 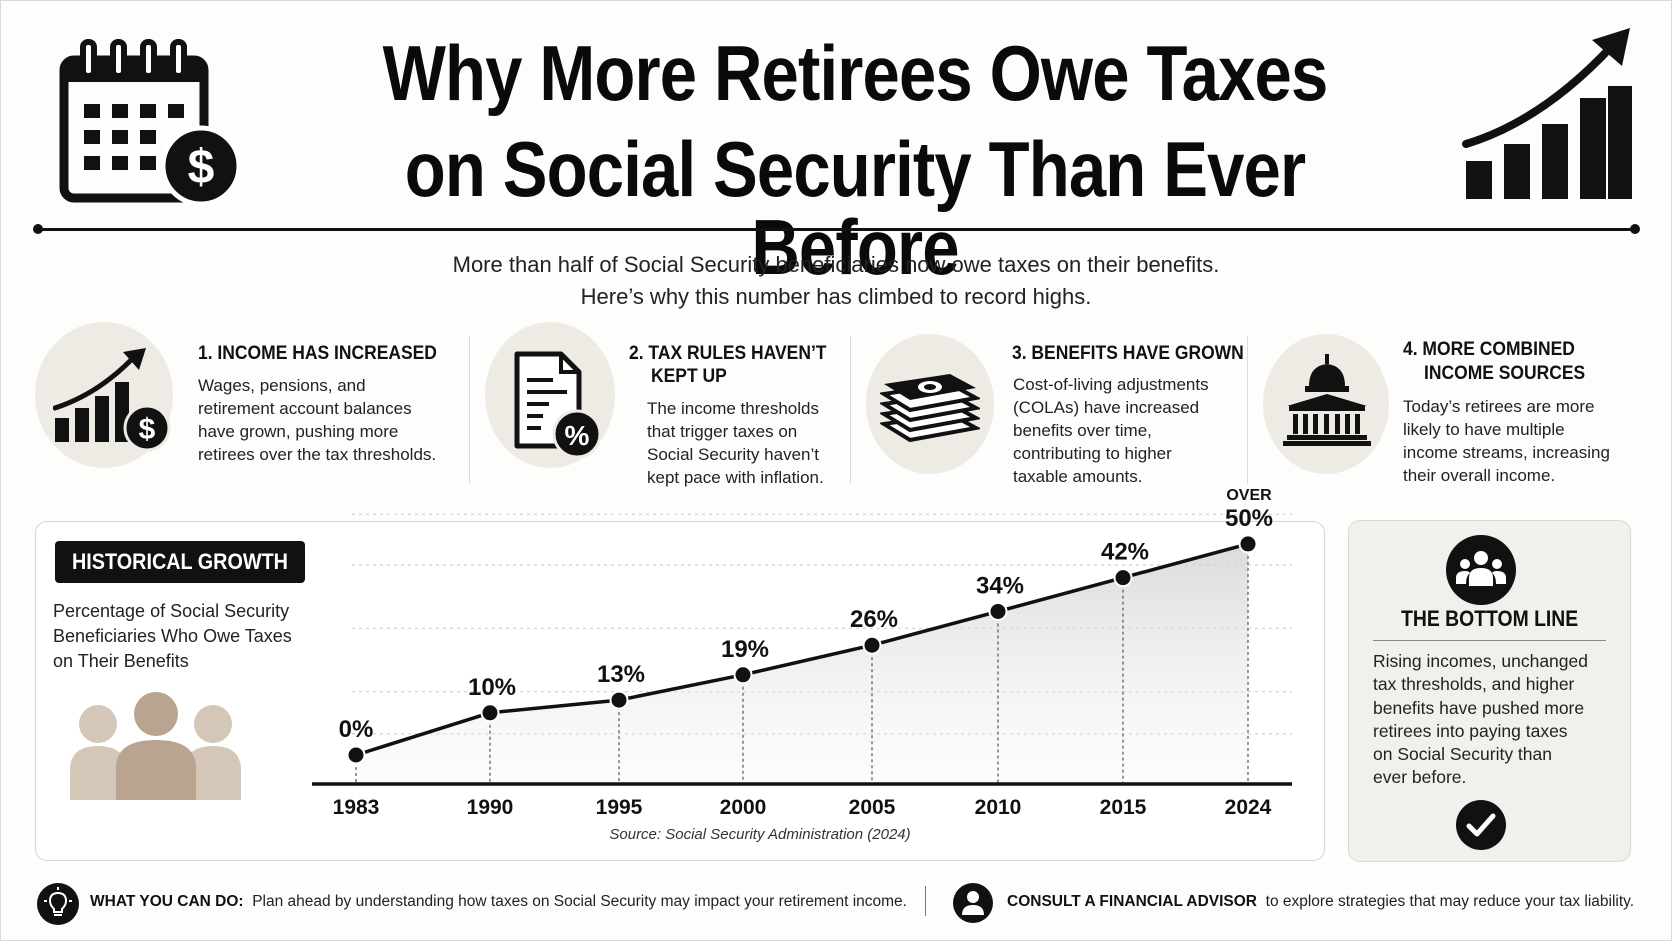 I want to click on data-point-1983, so click(x=356, y=755).